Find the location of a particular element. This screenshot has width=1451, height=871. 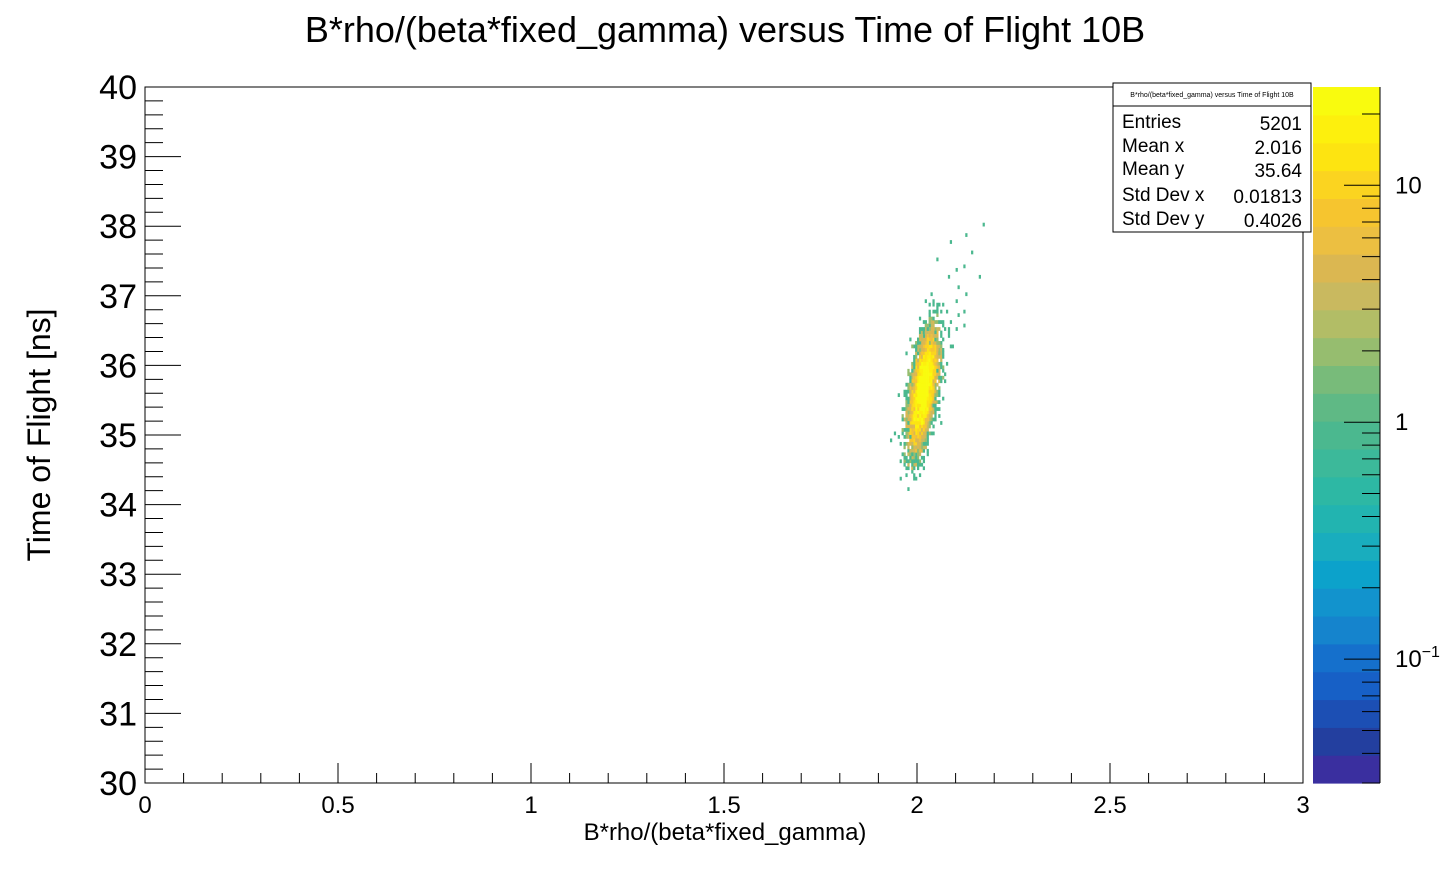

y-tick-label: 31 is located at coordinates (118, 714).